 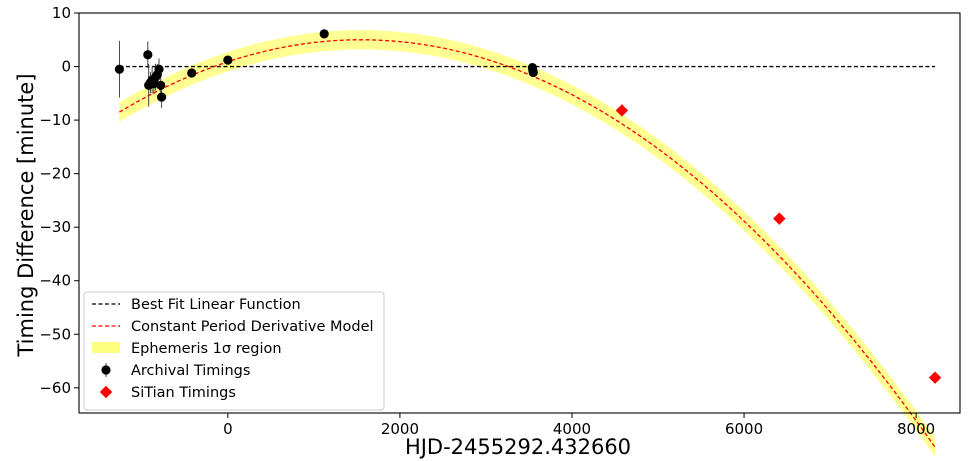 What do you see at coordinates (66, 67) in the screenshot?
I see `y-tick-label: 0` at bounding box center [66, 67].